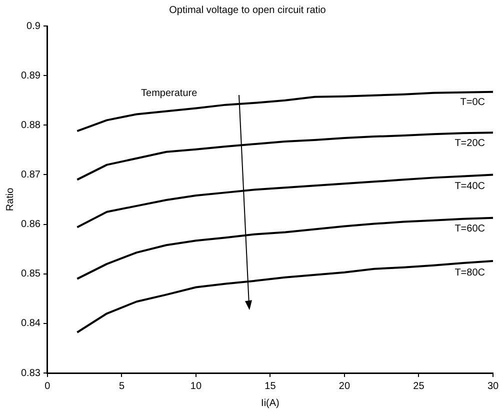 This screenshot has width=503, height=411. I want to click on y-tick-label: 0.84, so click(30, 324).